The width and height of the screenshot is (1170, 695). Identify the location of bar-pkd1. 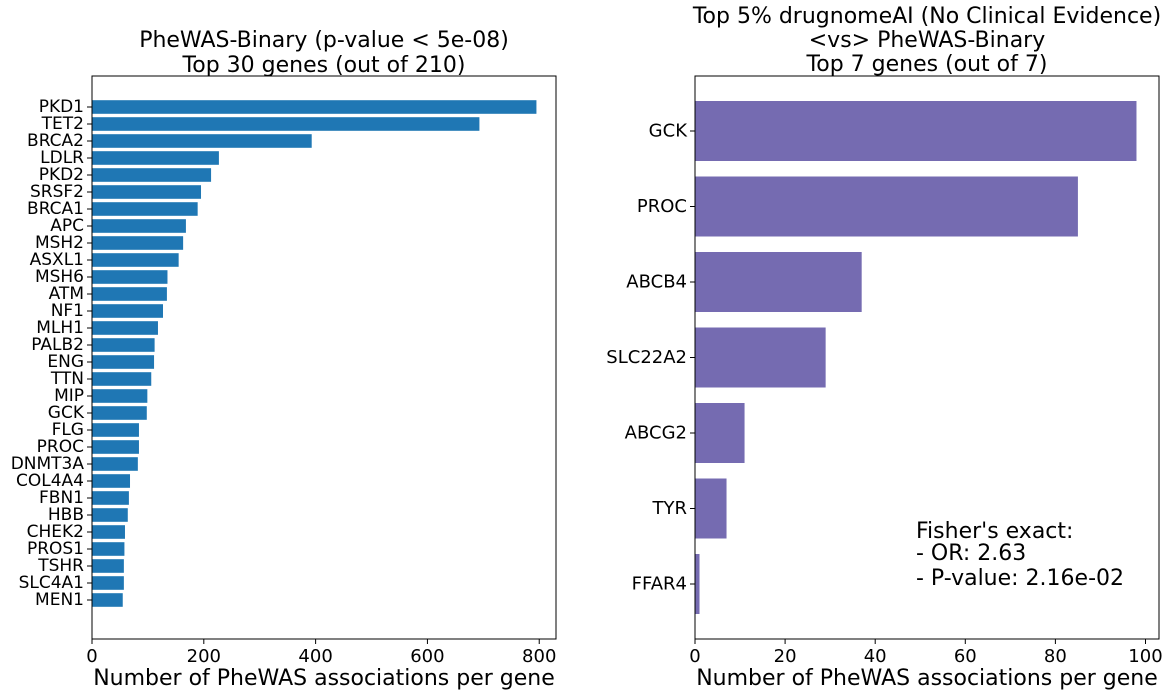
(314, 107).